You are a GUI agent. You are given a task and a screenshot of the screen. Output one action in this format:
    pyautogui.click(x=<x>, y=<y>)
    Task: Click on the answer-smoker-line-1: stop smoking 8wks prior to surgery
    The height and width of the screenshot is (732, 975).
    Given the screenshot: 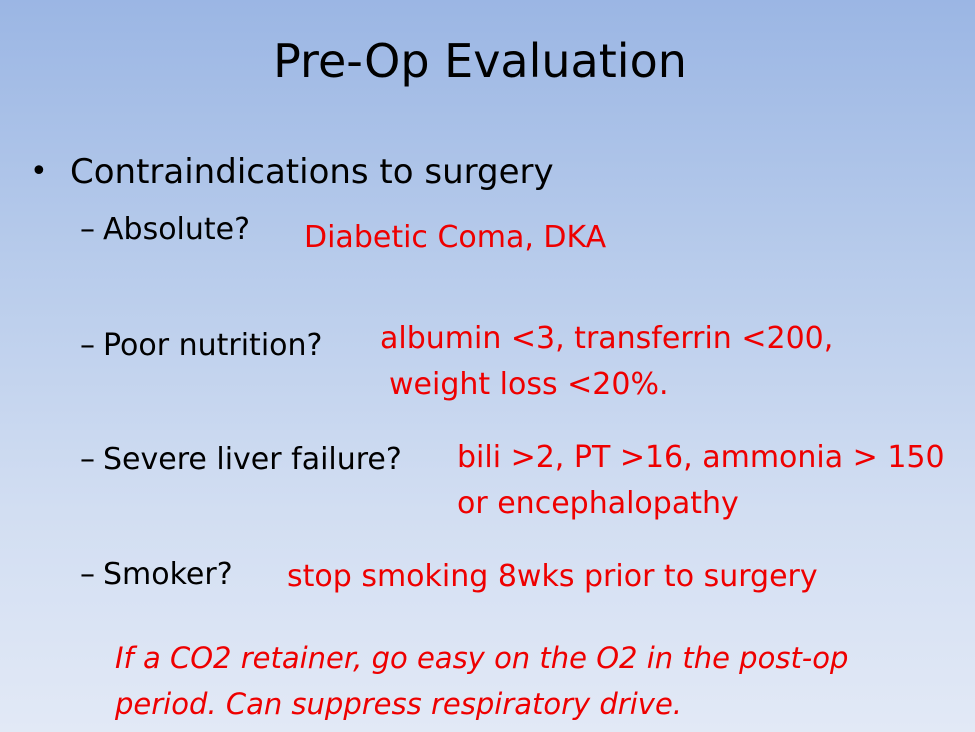 What is the action you would take?
    pyautogui.click(x=552, y=576)
    